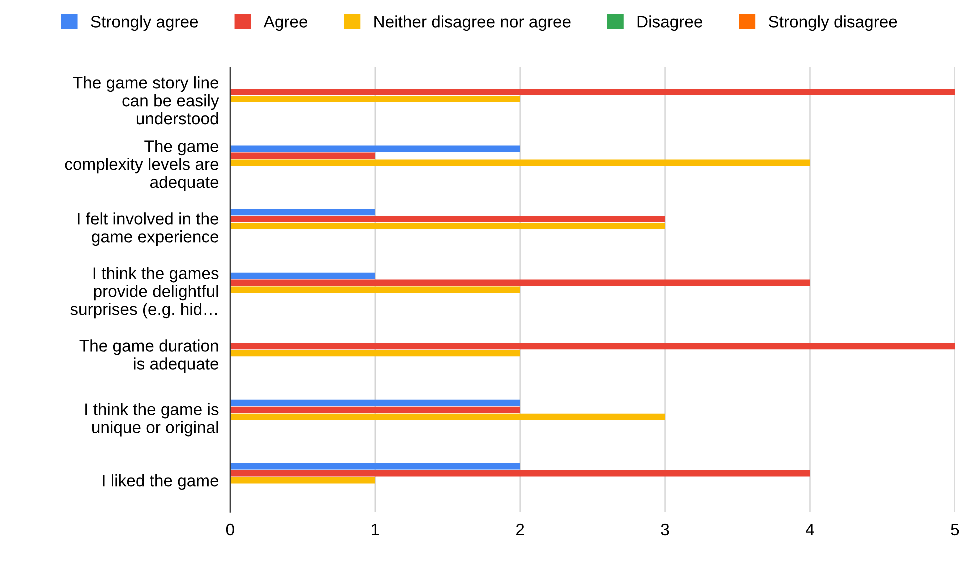  What do you see at coordinates (472, 24) in the screenshot?
I see `legend-label: Neither disagree nor agree` at bounding box center [472, 24].